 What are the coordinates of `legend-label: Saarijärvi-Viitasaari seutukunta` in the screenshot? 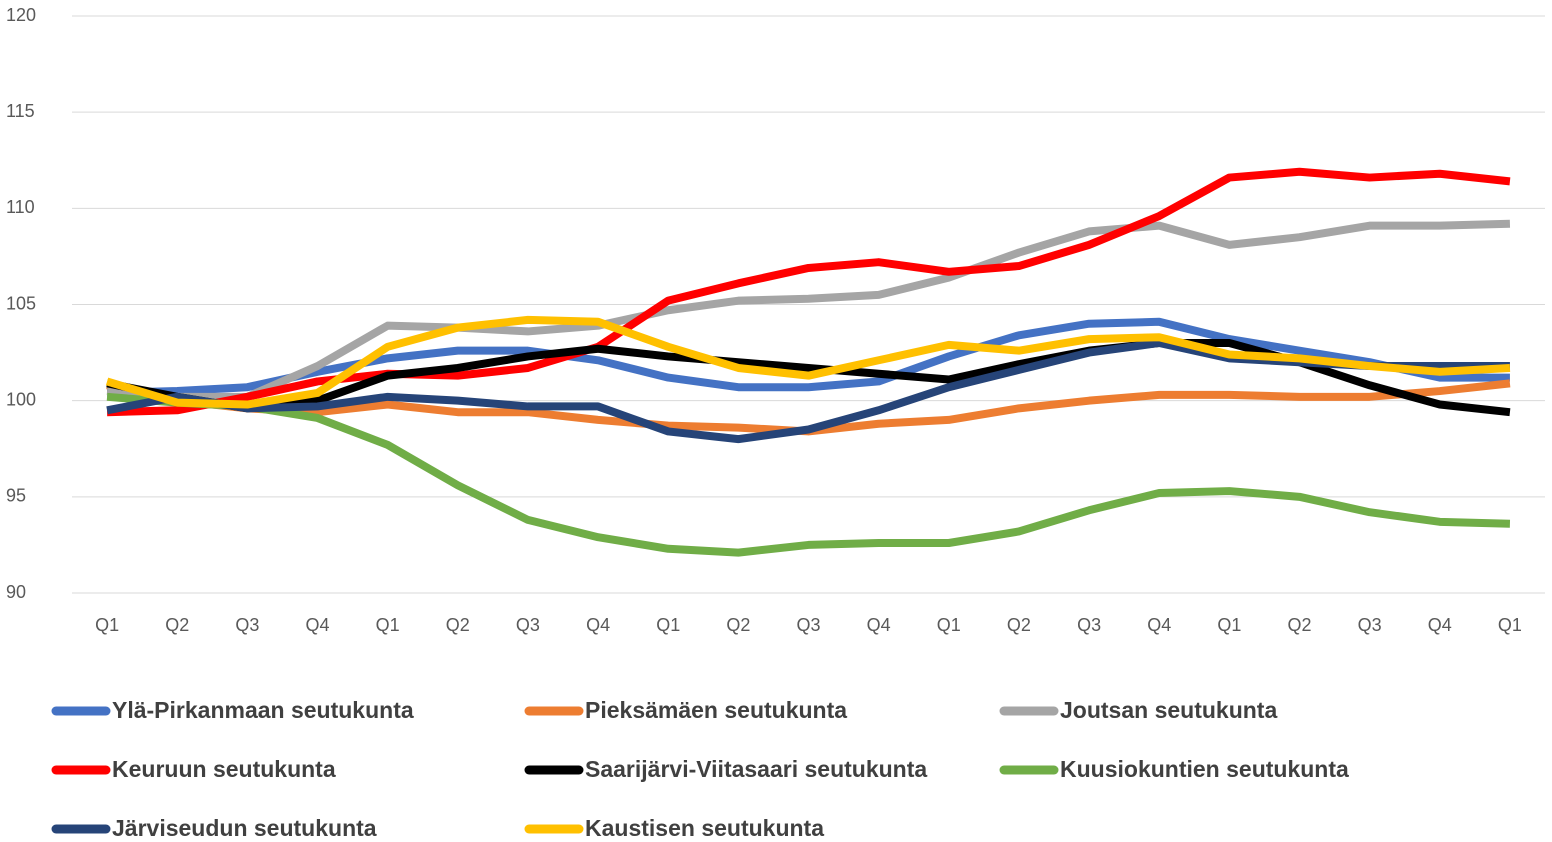 It's located at (756, 769).